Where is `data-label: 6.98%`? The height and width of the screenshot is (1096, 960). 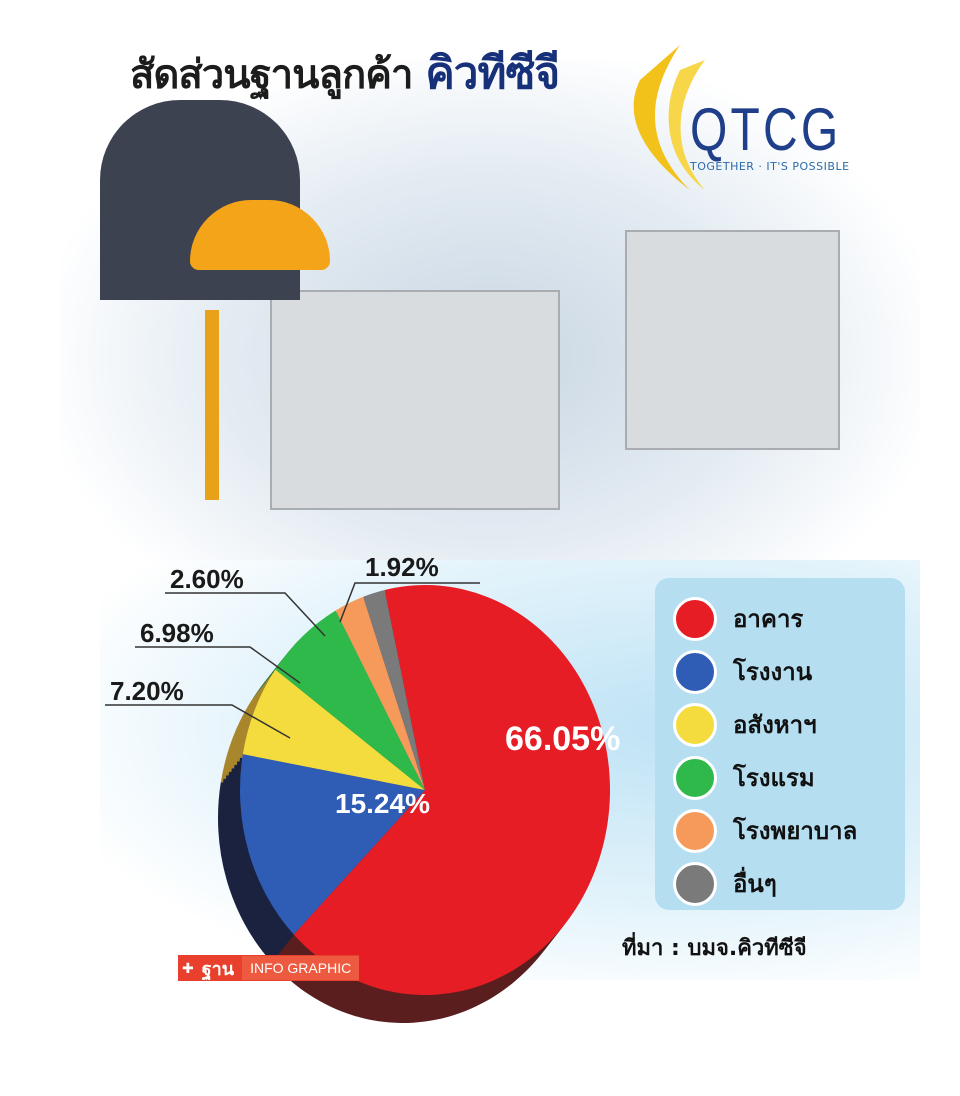 data-label: 6.98% is located at coordinates (177, 633).